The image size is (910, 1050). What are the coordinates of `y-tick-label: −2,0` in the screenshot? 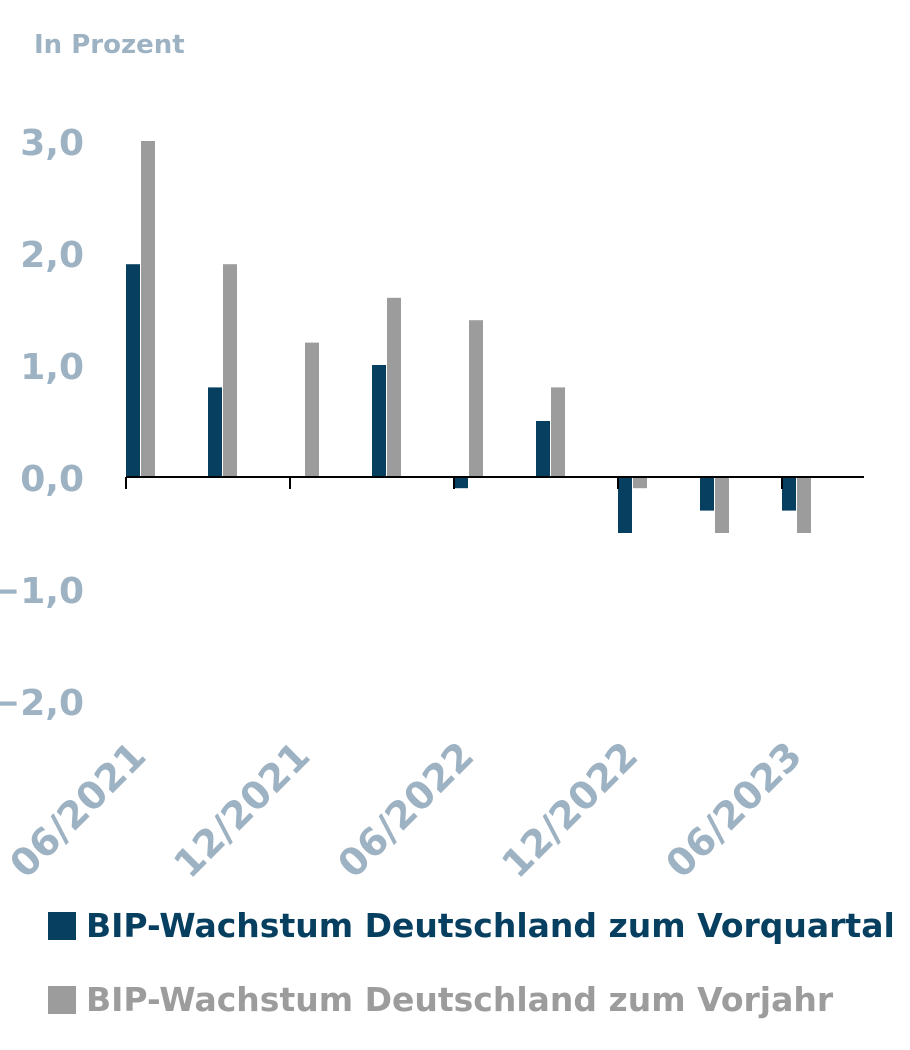 It's located at (42, 703).